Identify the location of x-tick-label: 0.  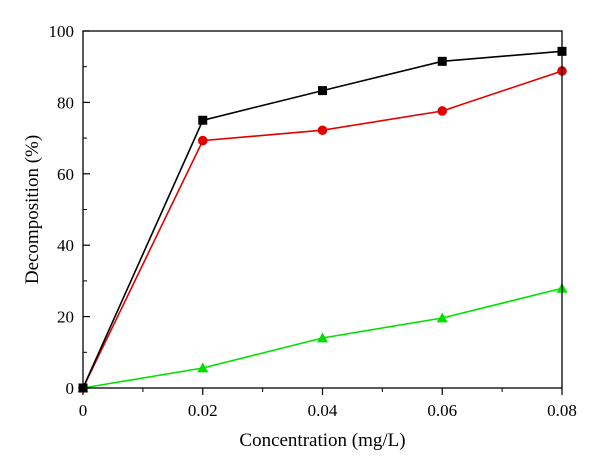
(83, 410).